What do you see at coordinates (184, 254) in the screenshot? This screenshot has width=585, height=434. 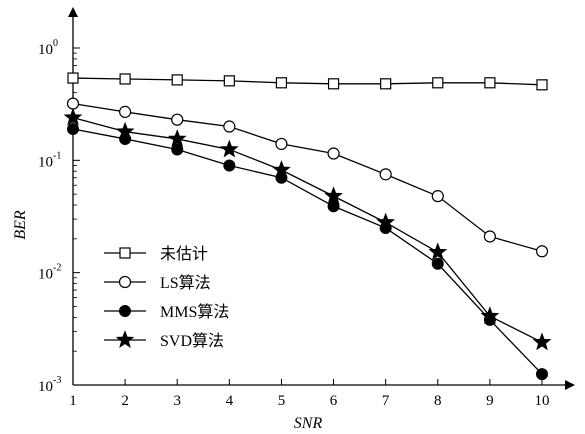 I see `legend-label: 未估计` at bounding box center [184, 254].